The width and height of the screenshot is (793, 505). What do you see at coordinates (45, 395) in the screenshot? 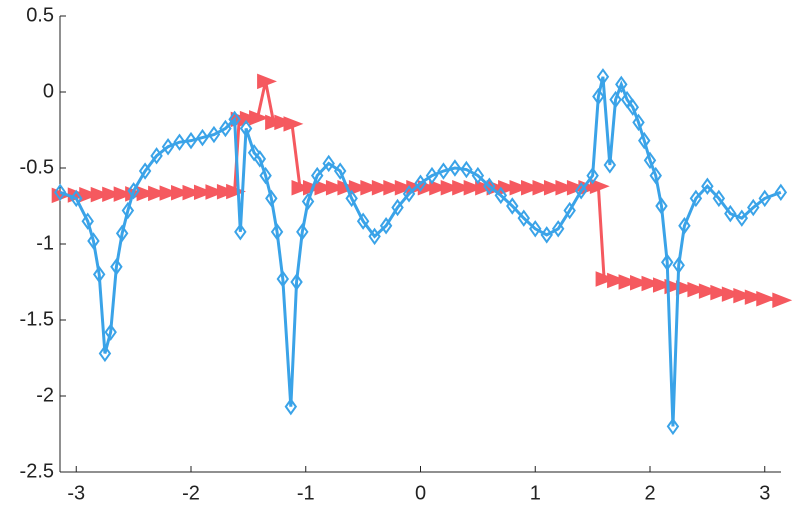
I see `y-tick-label: -2` at bounding box center [45, 395].